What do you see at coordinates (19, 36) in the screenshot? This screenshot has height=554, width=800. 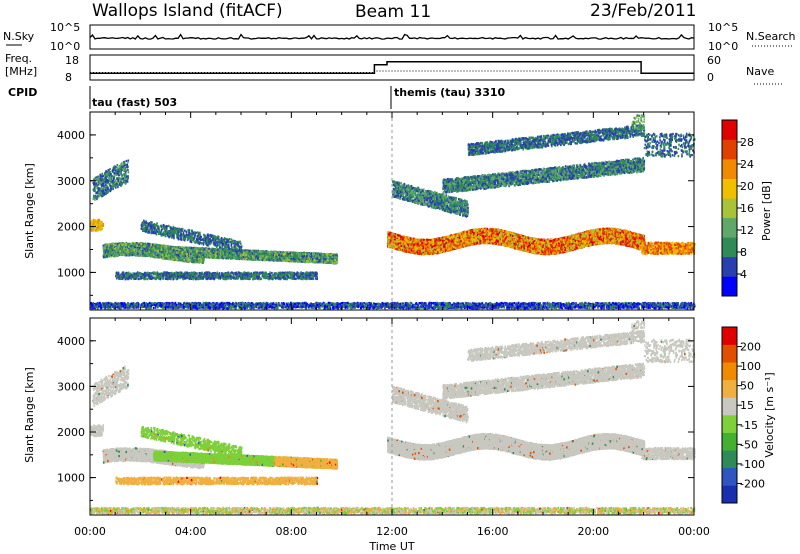 I see `nsky-label: N.Sky` at bounding box center [19, 36].